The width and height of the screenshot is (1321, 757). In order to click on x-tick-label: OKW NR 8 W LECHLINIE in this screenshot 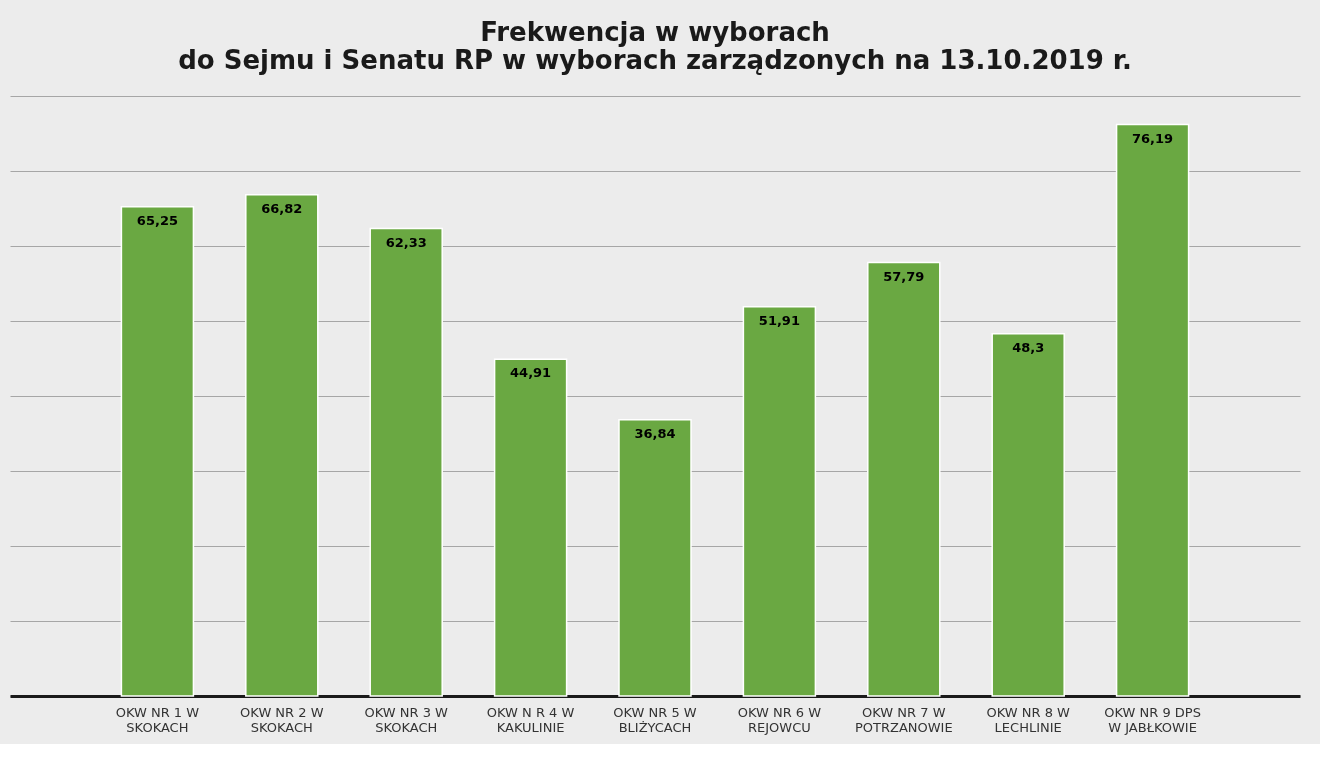, I will do `click(1028, 719)`.